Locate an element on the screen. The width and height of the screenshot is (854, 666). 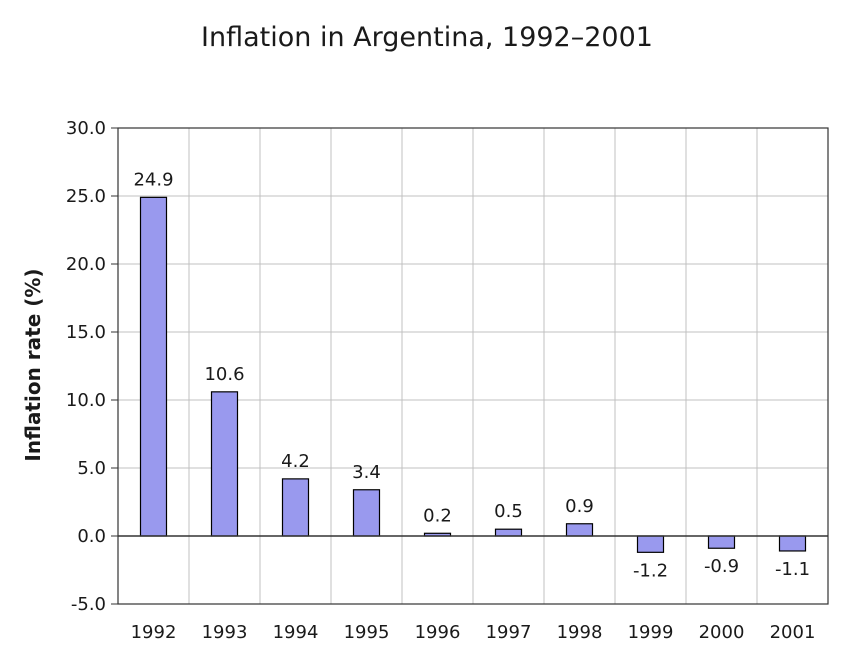
x-tick-label-1997: 1997 is located at coordinates (509, 632).